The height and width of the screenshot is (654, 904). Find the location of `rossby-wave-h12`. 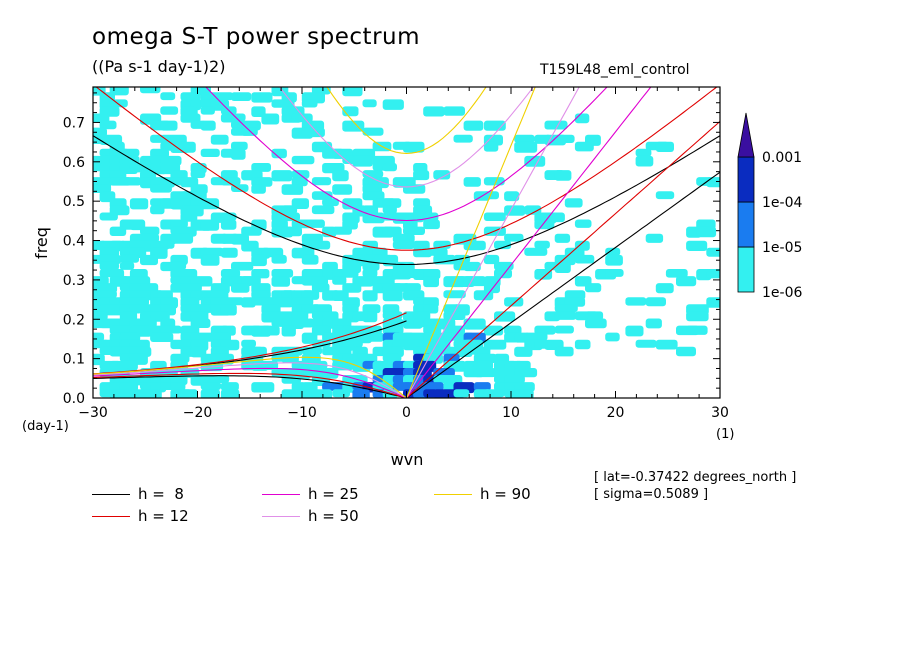

rossby-wave-h12 is located at coordinates (250, 385).